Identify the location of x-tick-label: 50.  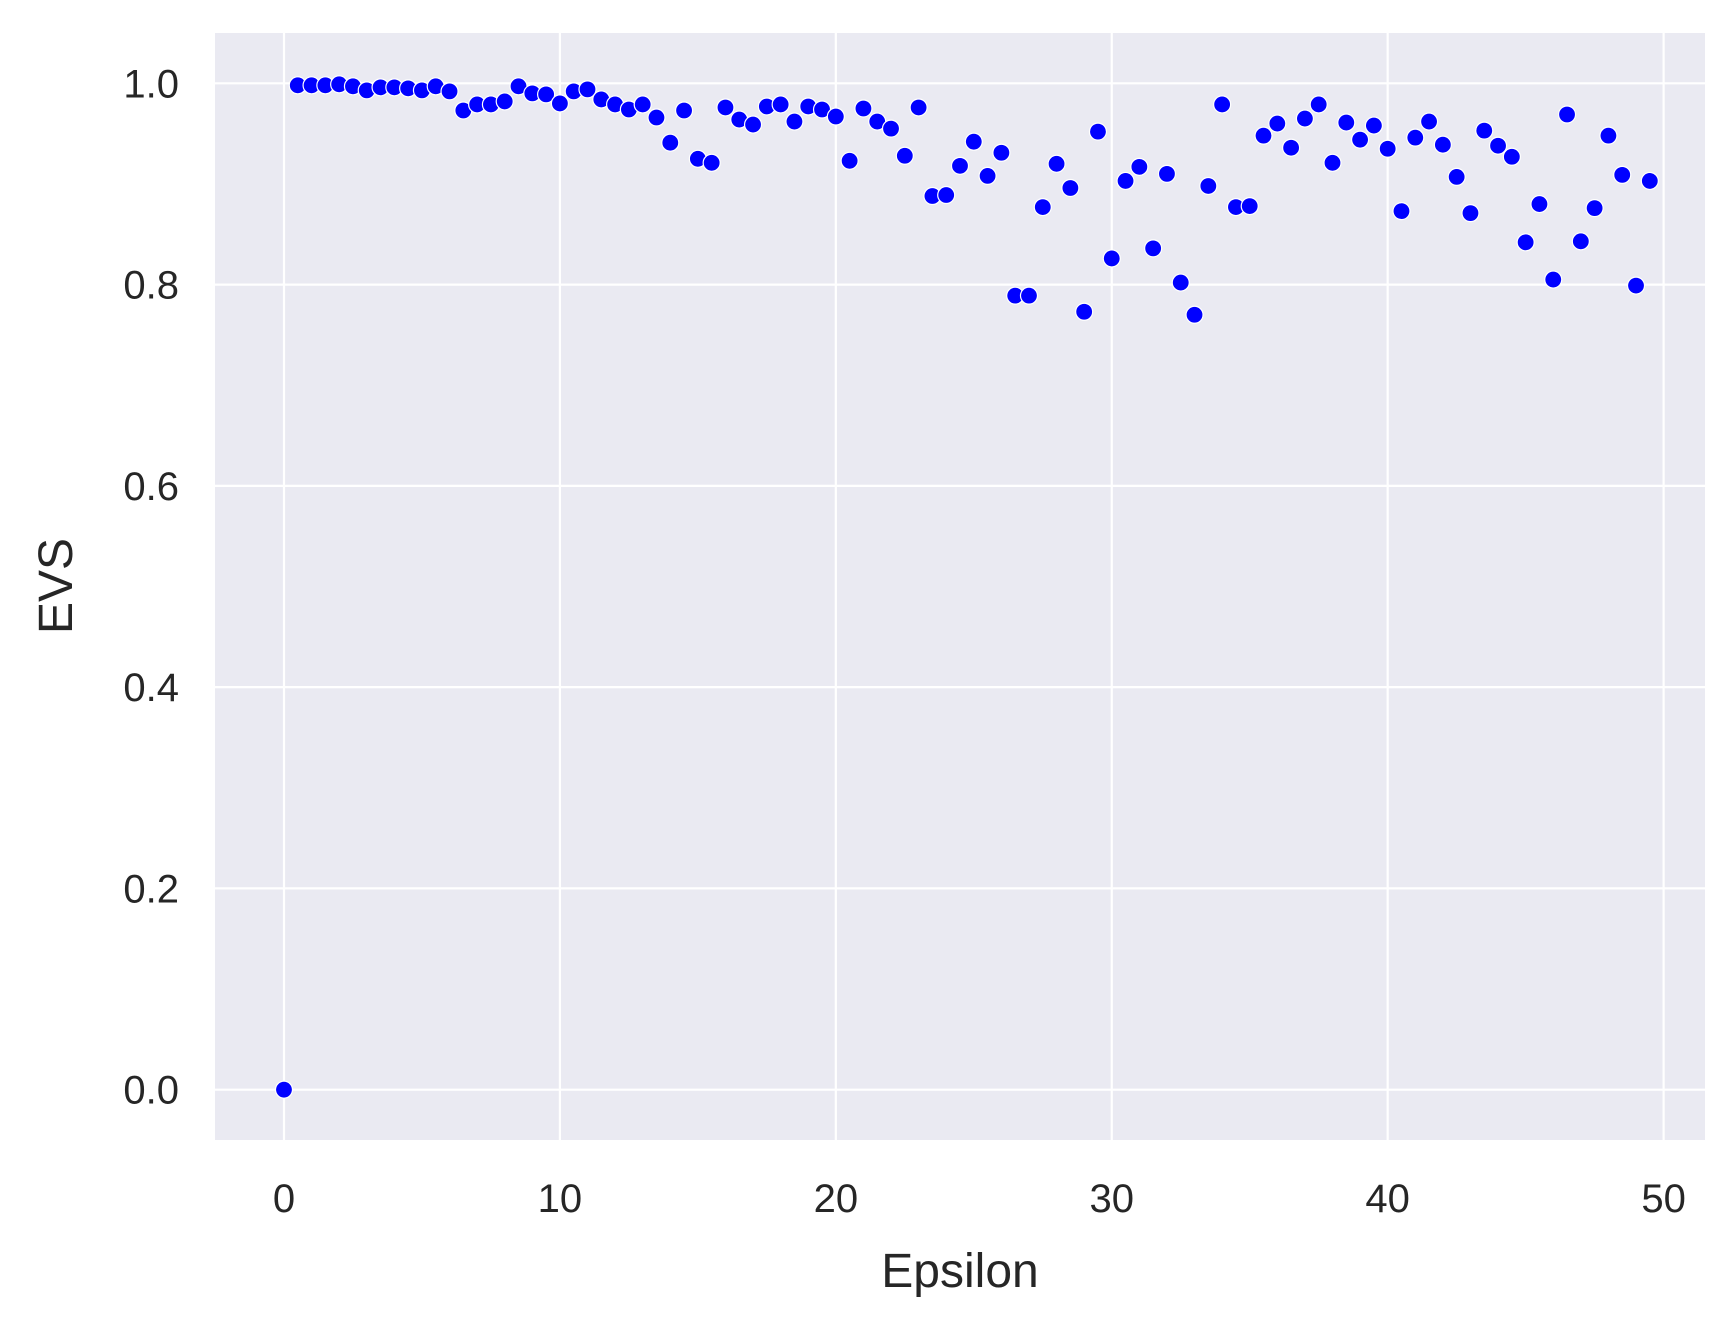
(1663, 1199).